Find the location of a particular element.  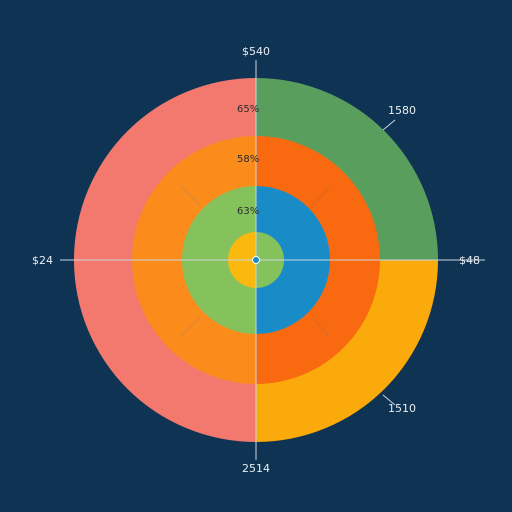

ring-label-inner: 63% is located at coordinates (248, 211).